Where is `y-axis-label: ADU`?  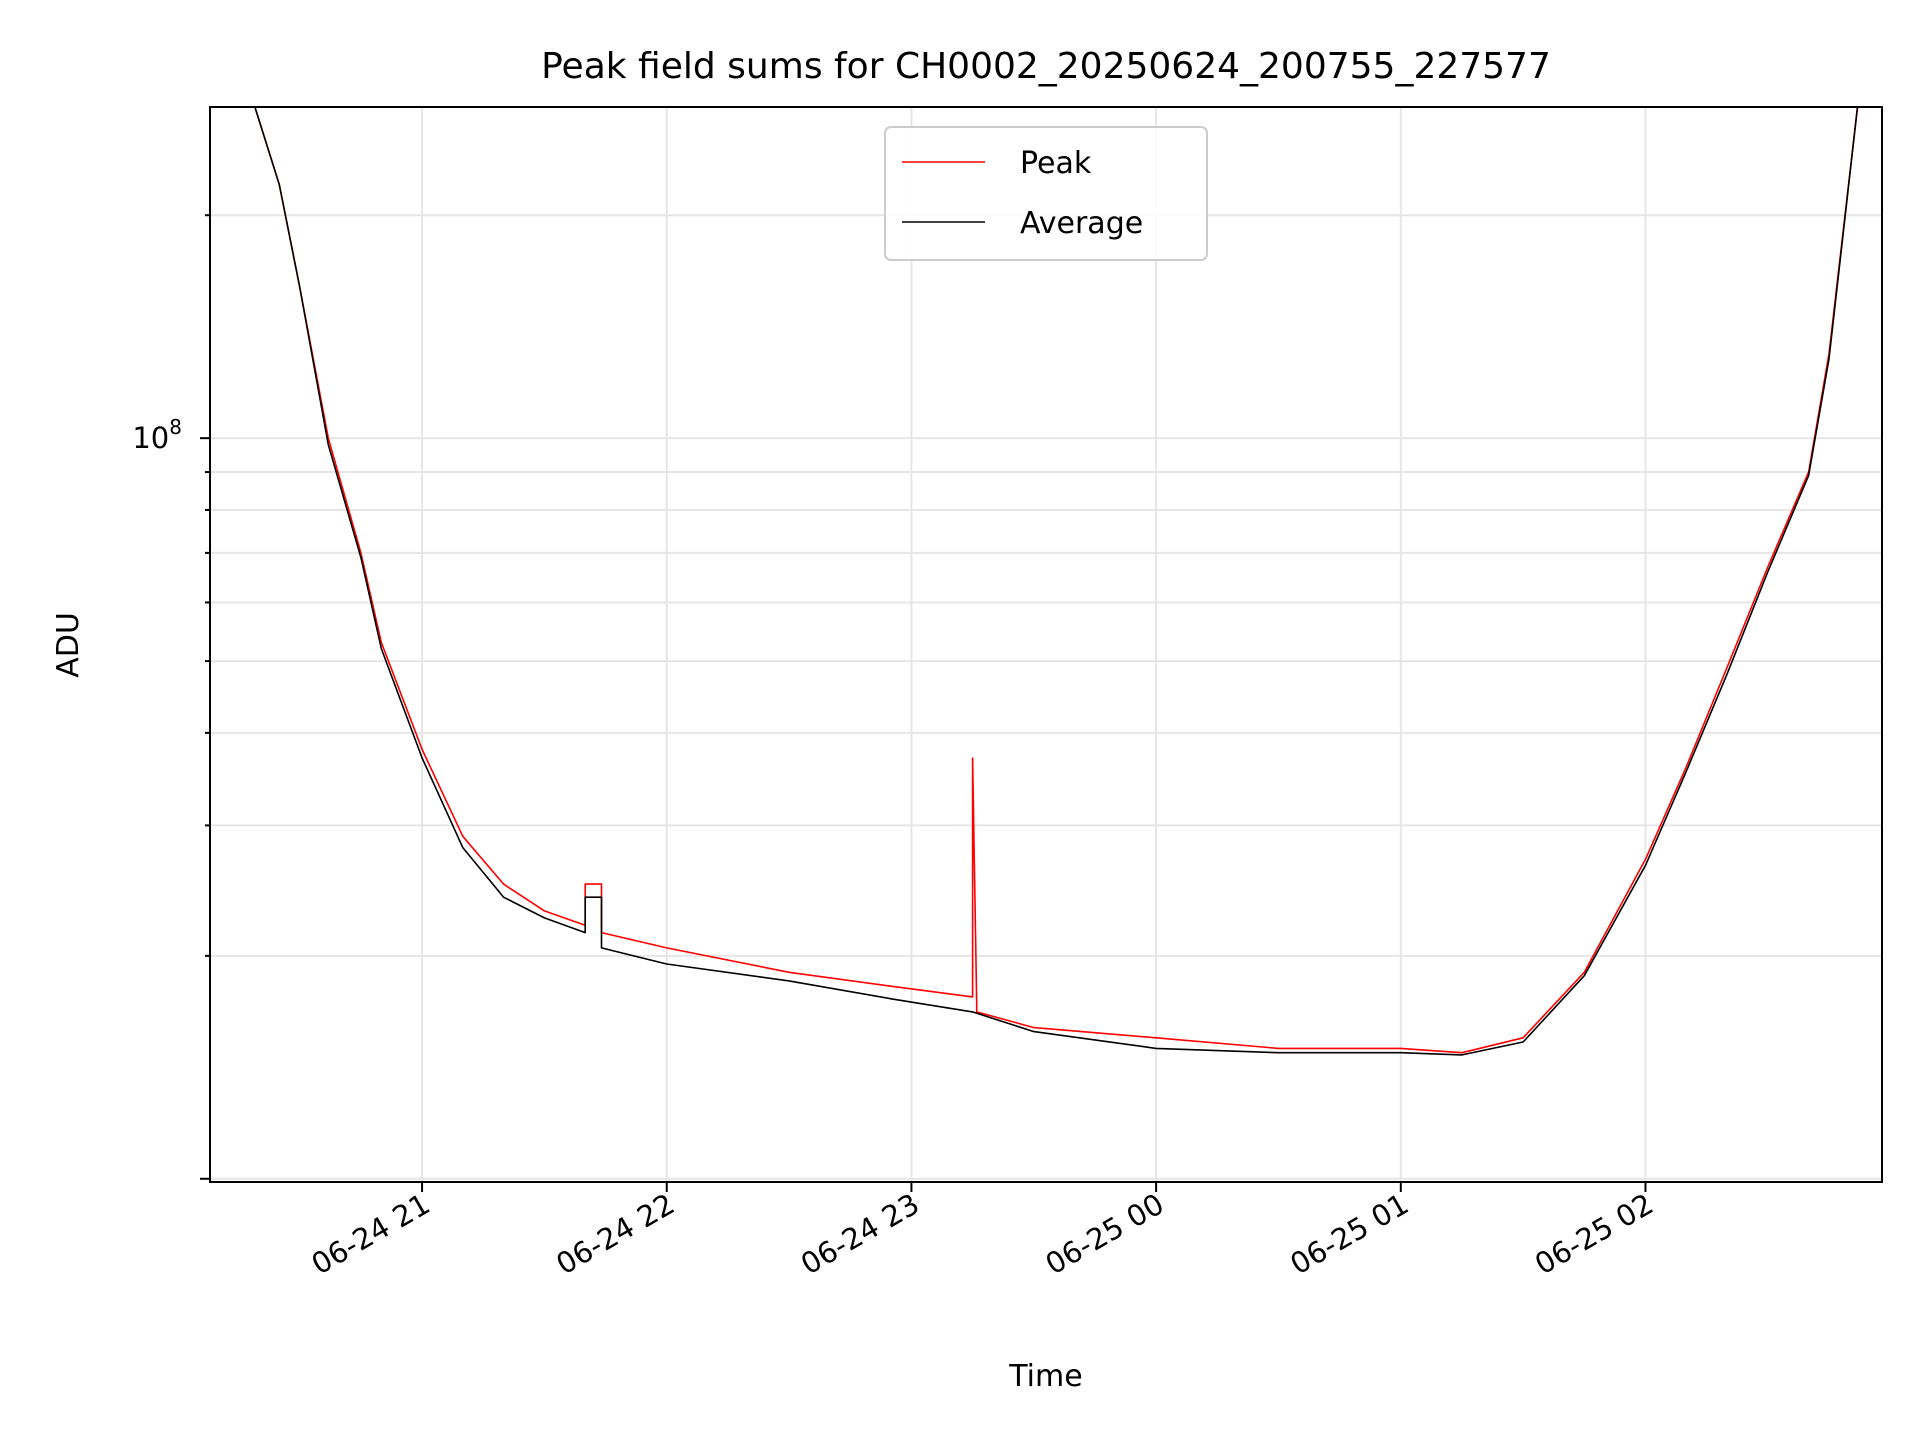
y-axis-label: ADU is located at coordinates (68, 645).